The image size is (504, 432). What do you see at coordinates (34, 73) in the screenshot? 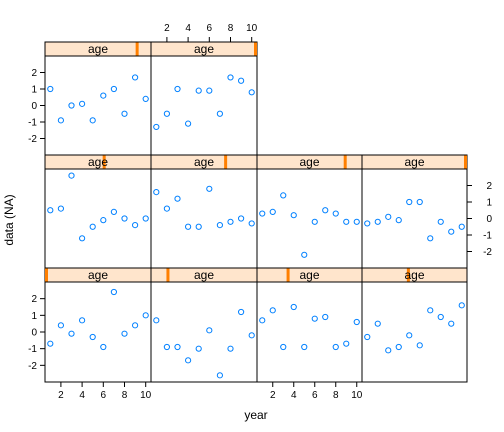
I see `y-tick-label: 2` at bounding box center [34, 73].